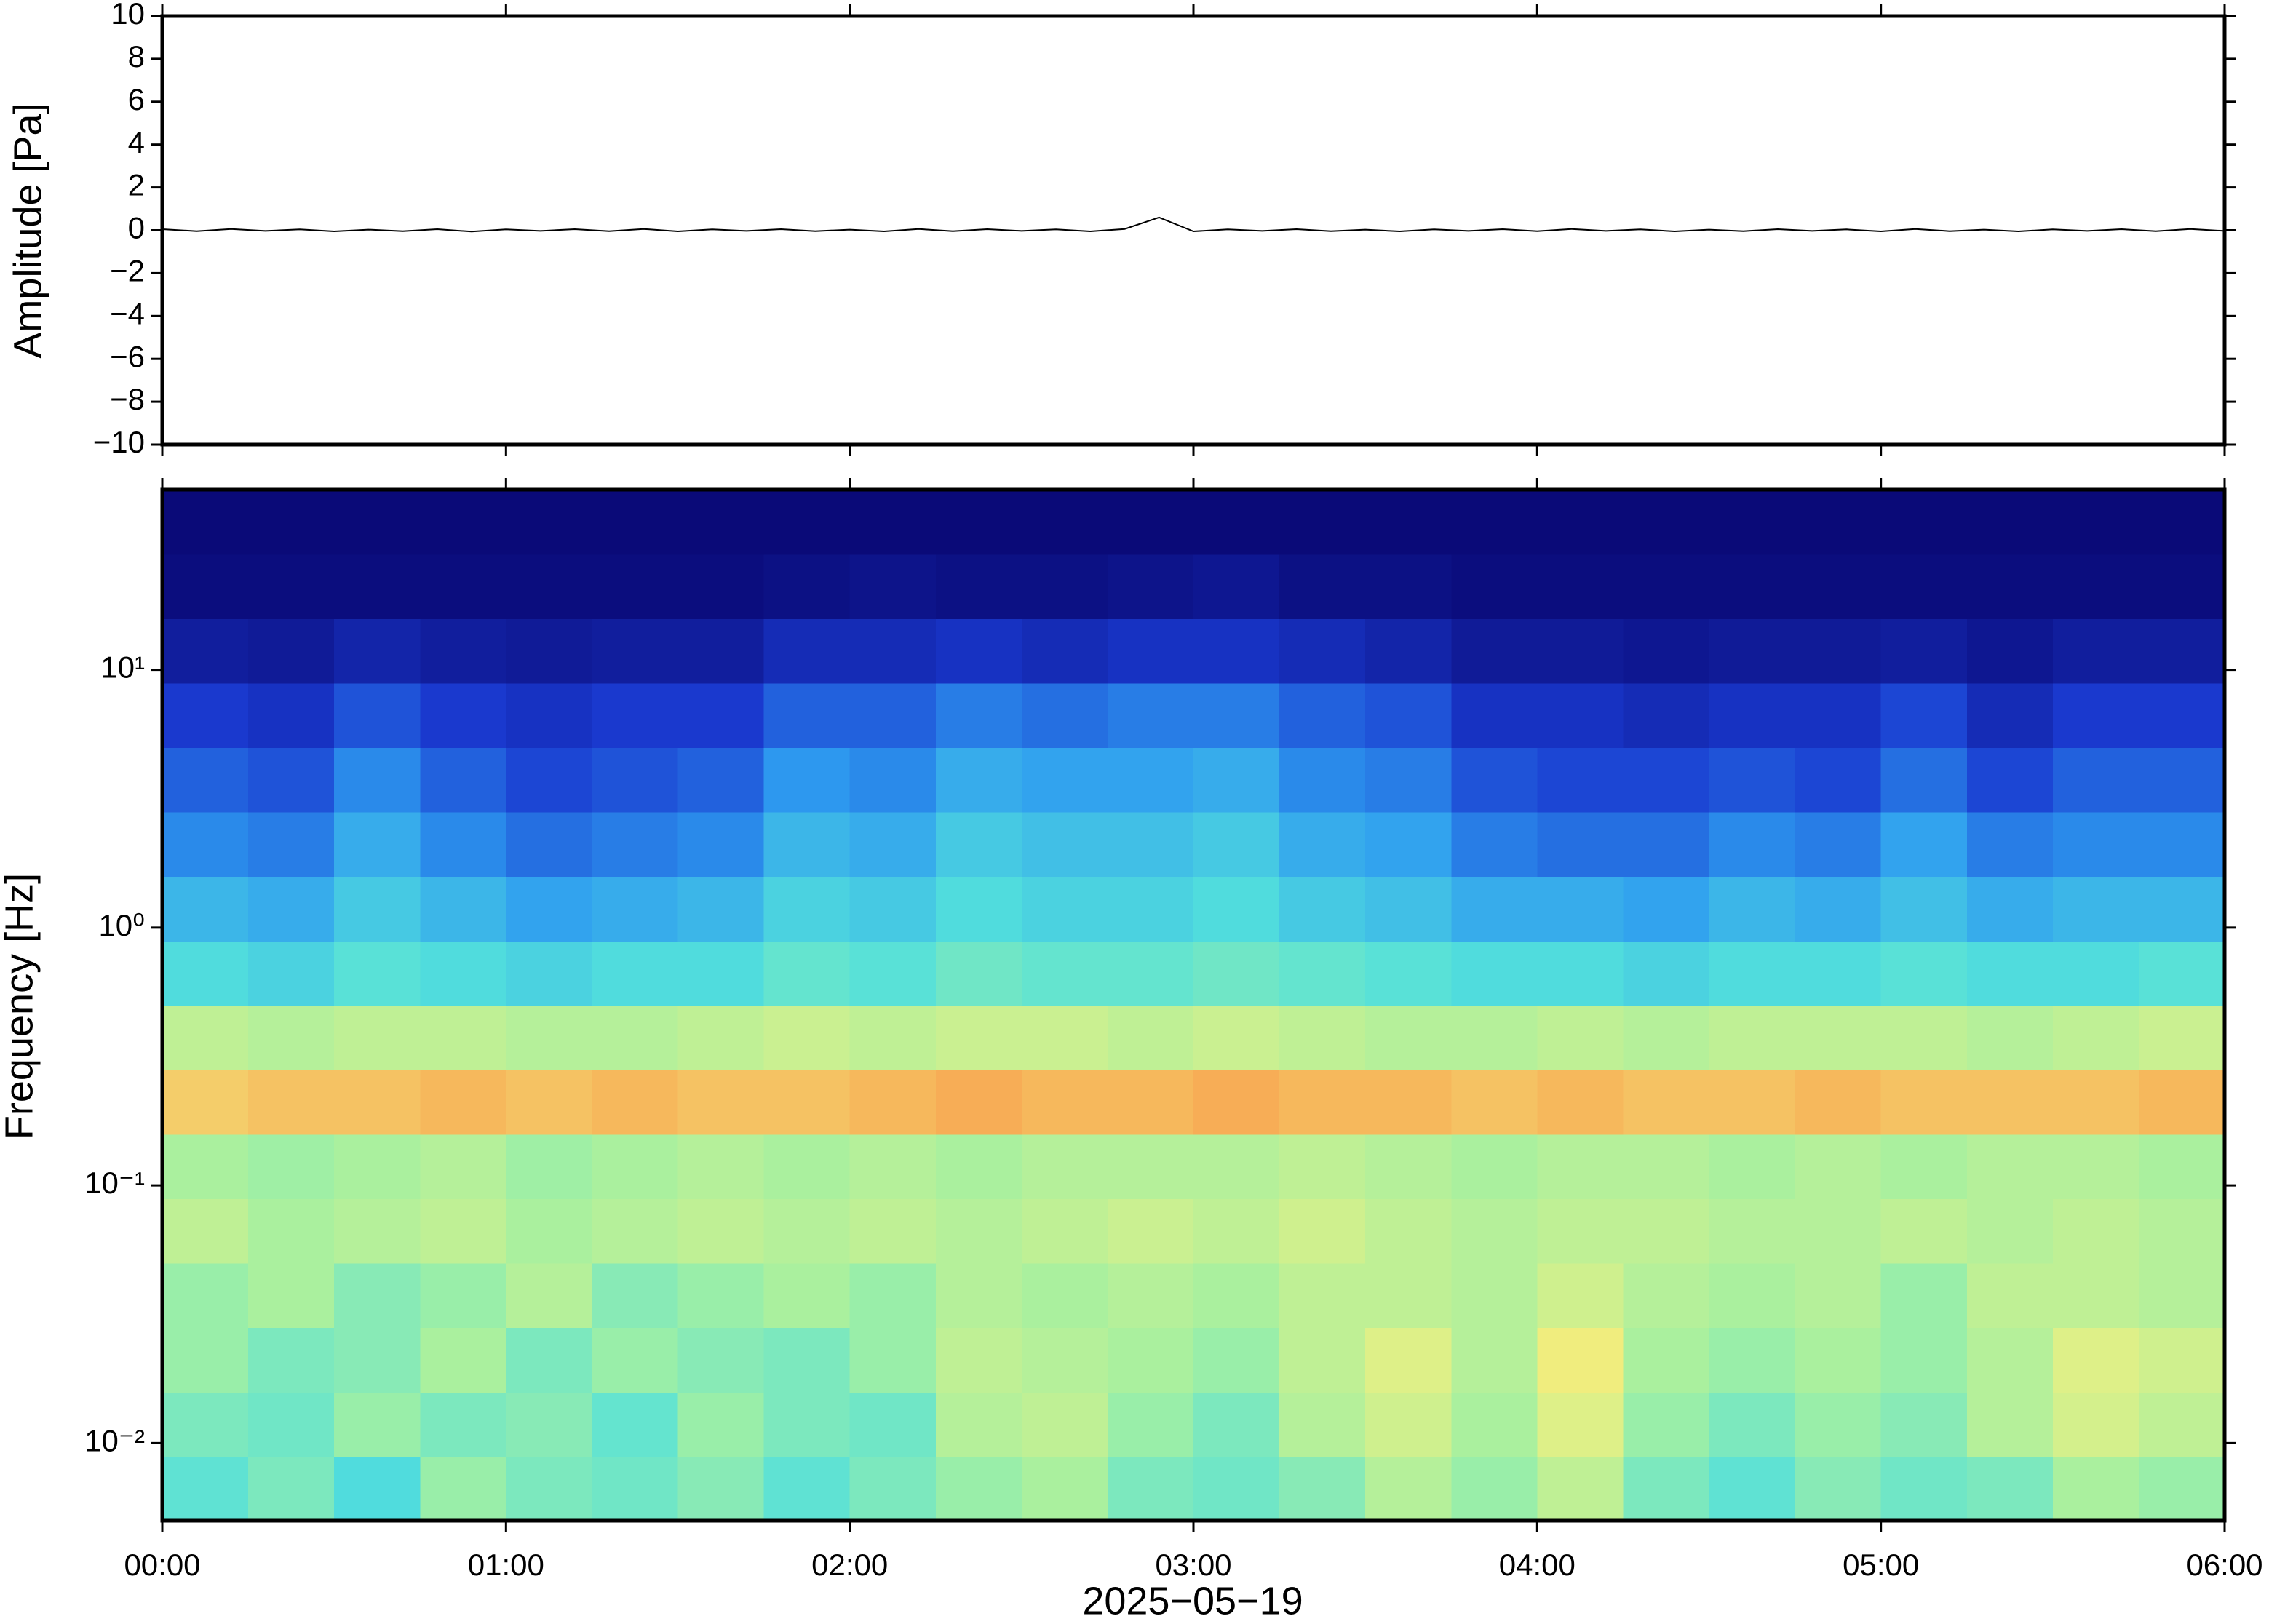  Describe the element at coordinates (137, 142) in the screenshot. I see `y-tick-label: 4` at that location.